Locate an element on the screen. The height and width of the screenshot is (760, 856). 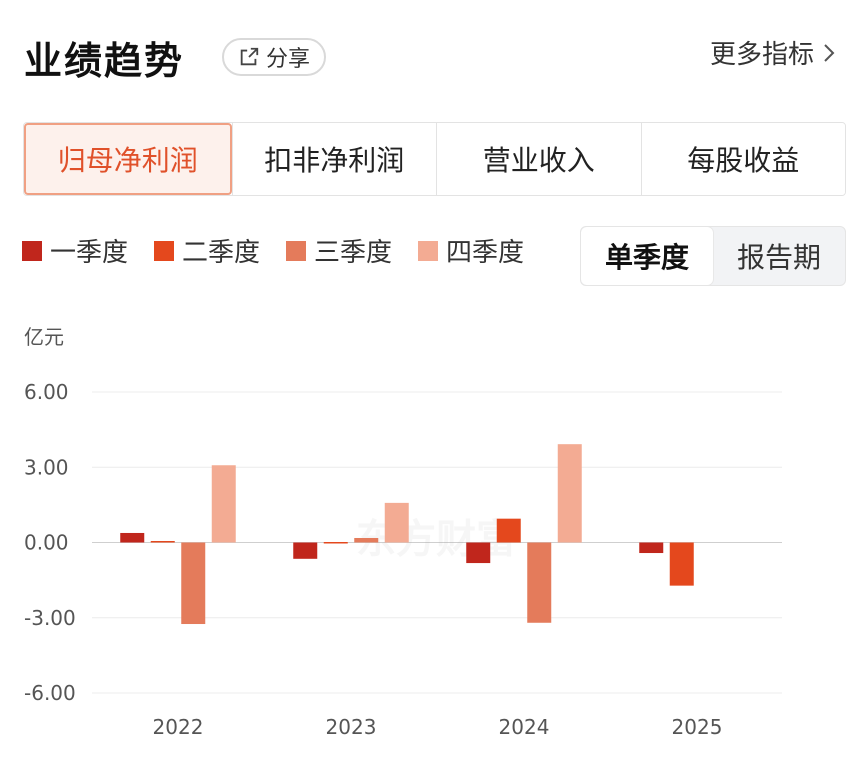
bar-2024-q3 is located at coordinates (539, 582).